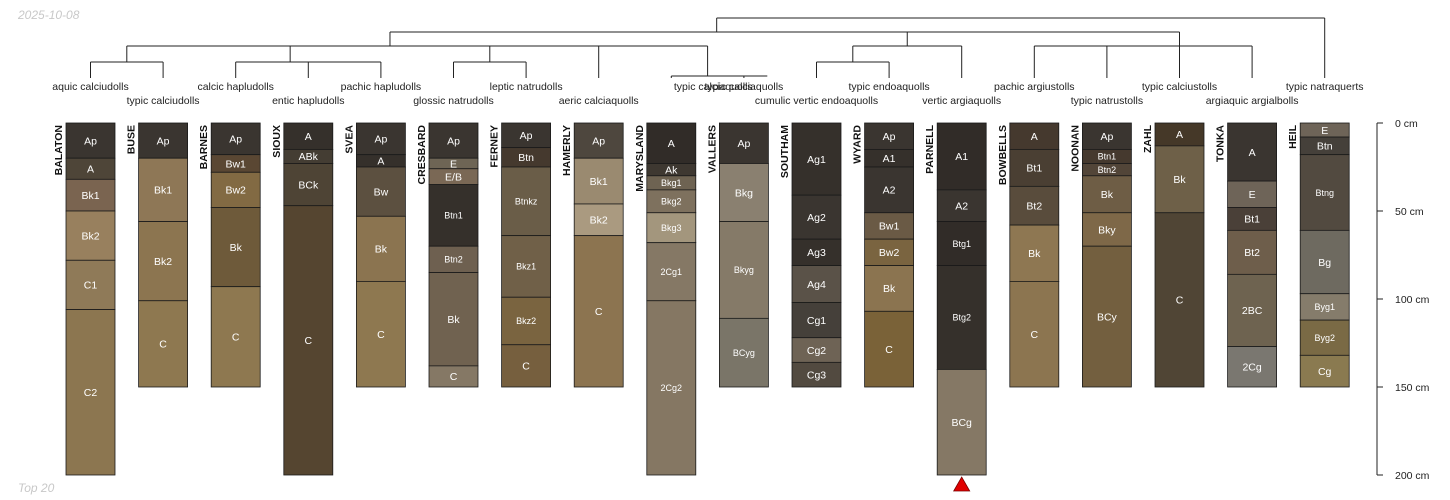  What do you see at coordinates (1324, 338) in the screenshot?
I see `horizon-label: Byg2` at bounding box center [1324, 338].